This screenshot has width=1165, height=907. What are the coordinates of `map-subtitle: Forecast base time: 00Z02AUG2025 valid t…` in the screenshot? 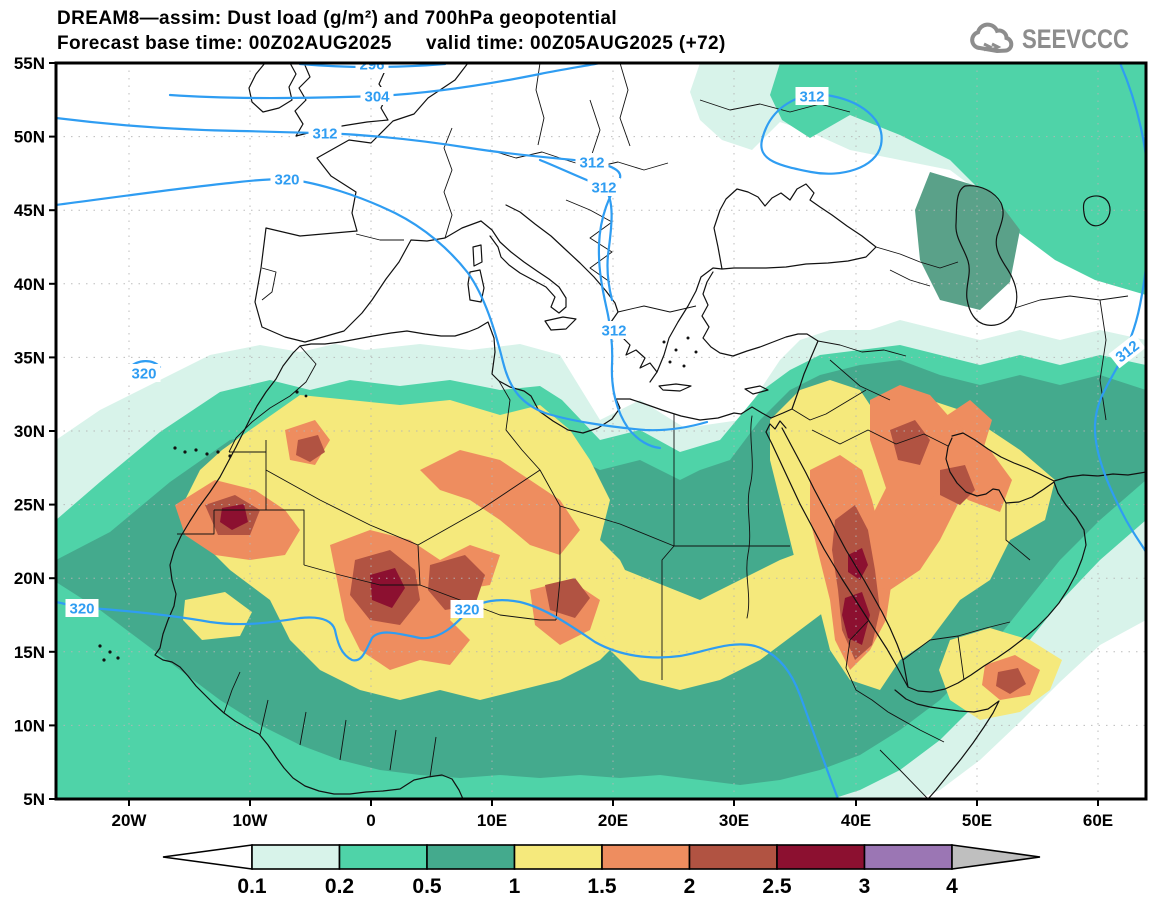 It's located at (391, 43).